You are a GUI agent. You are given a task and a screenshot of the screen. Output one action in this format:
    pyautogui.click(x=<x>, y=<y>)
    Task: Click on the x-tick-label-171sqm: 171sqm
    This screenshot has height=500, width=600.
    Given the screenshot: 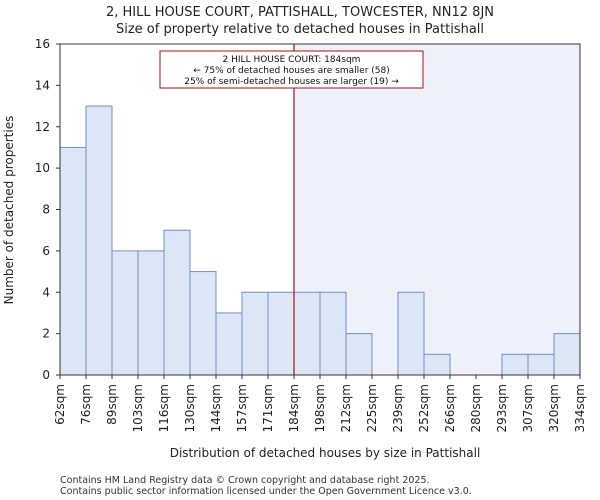 What is the action you would take?
    pyautogui.click(x=268, y=408)
    